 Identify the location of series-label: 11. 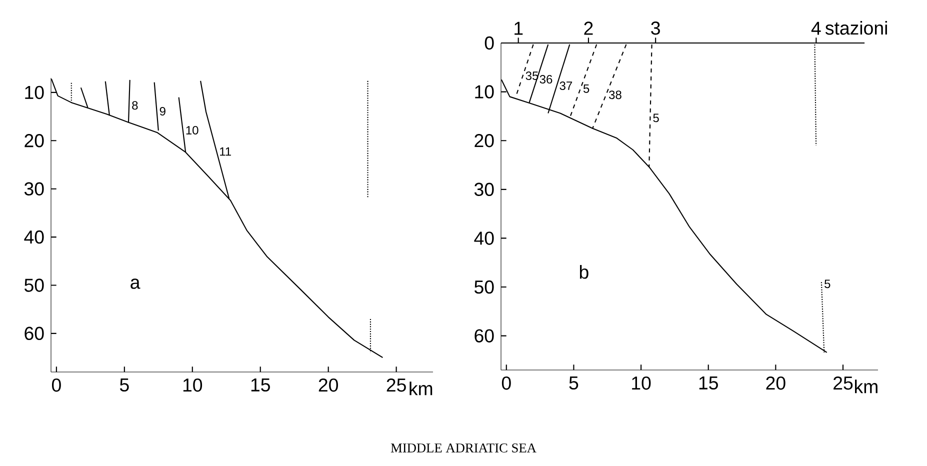
(225, 151).